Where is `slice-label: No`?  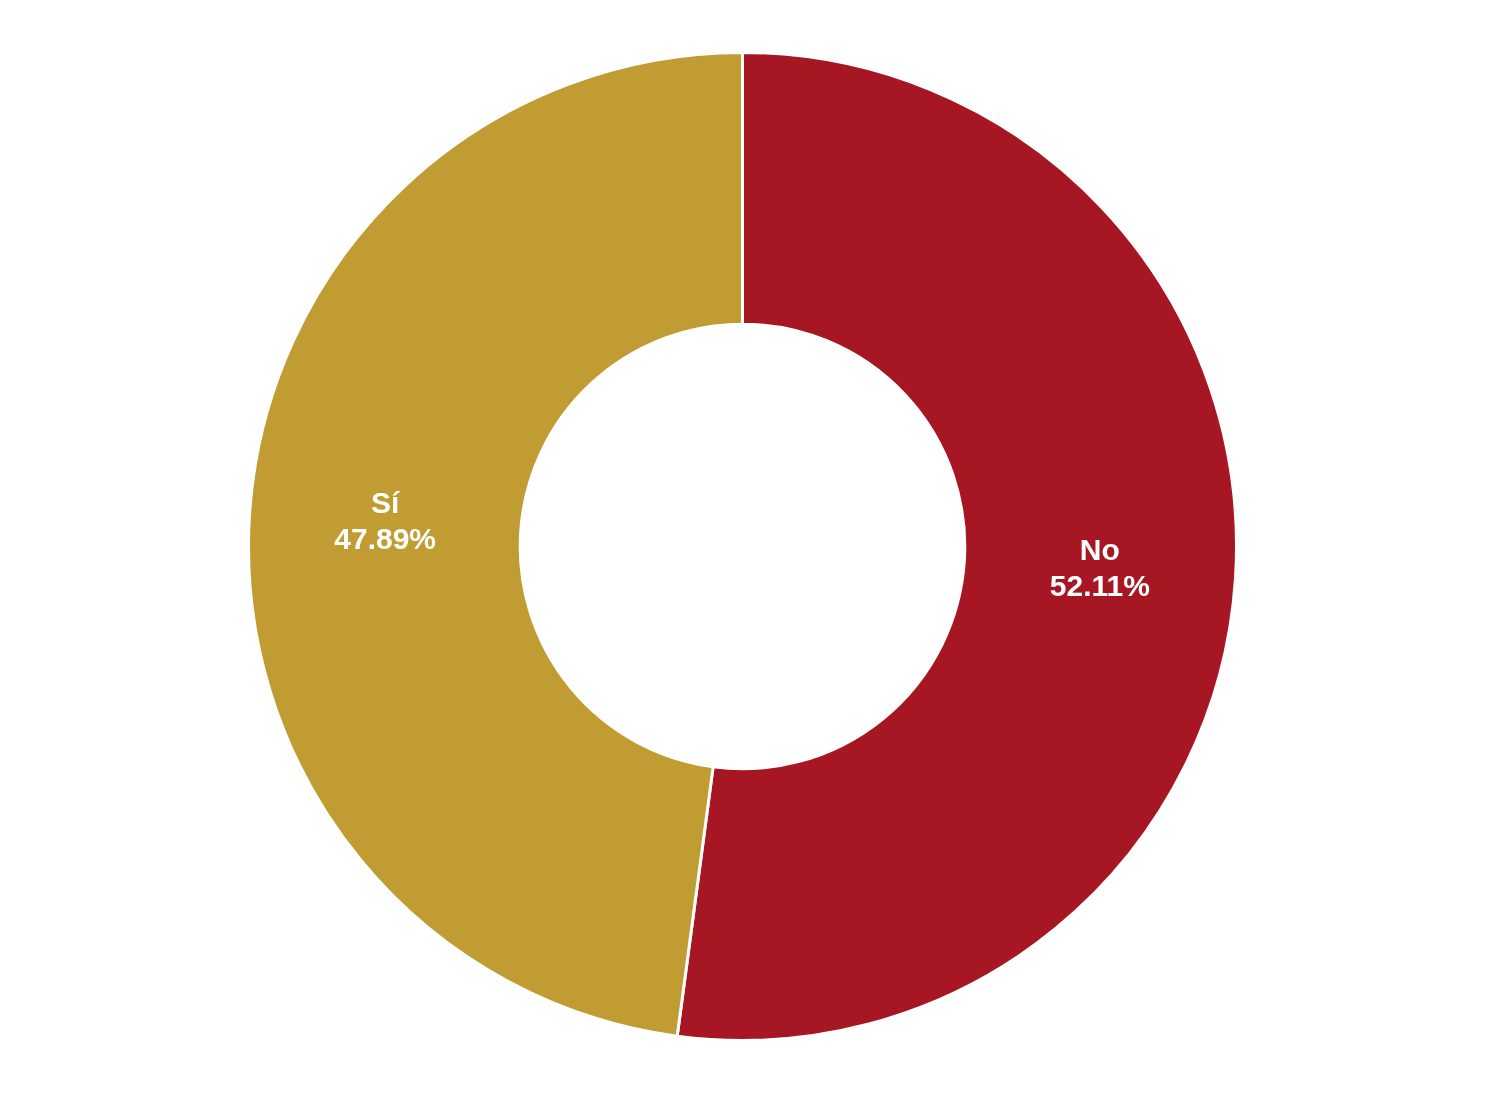
slice-label: No is located at coordinates (1099, 550).